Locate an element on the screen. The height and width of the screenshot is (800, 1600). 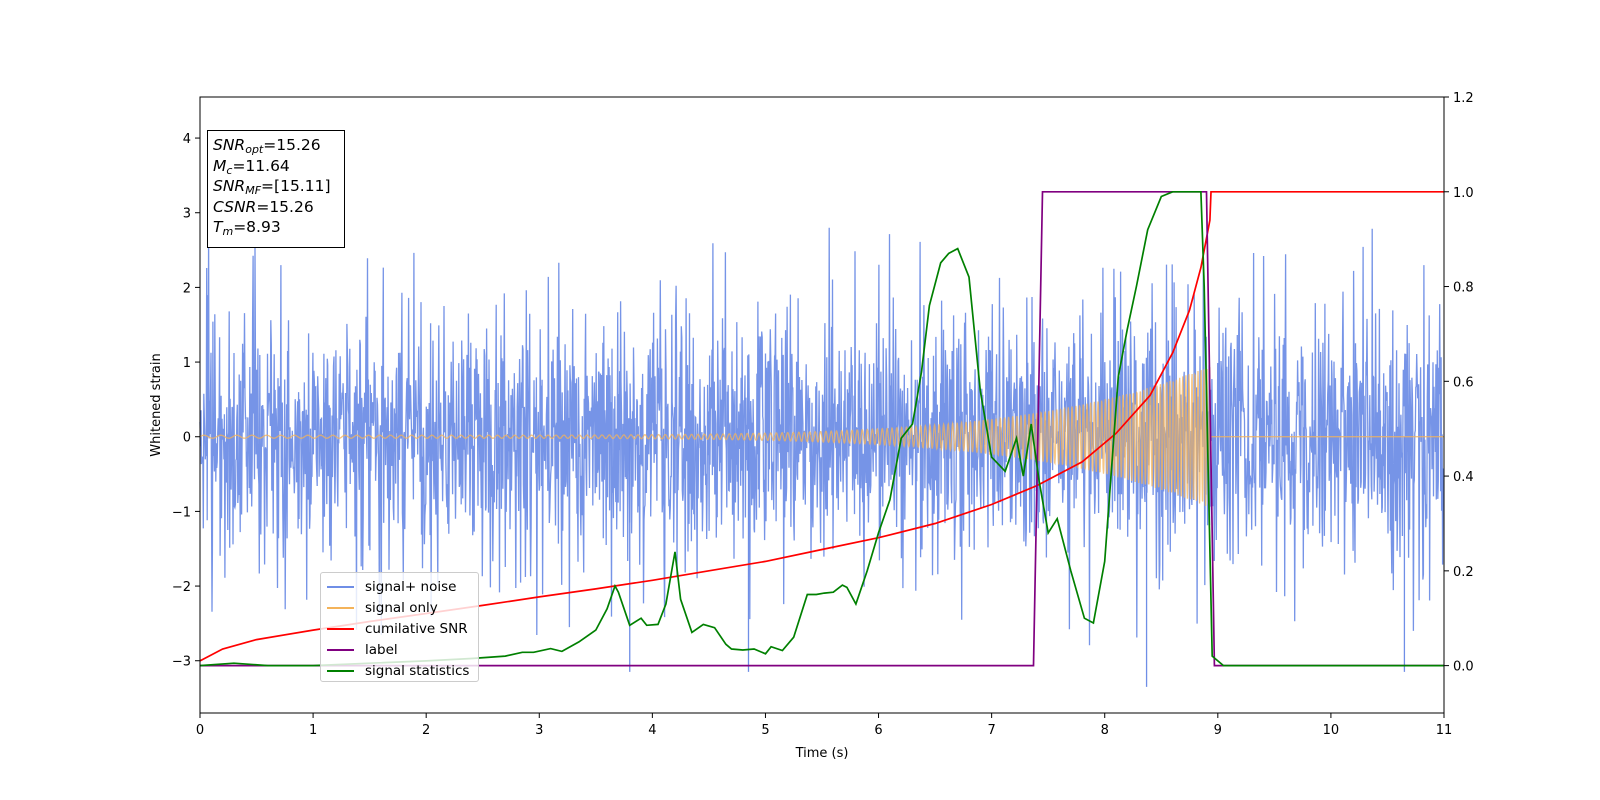
legend-label-signal-statistics: signal statistics is located at coordinates (417, 670).